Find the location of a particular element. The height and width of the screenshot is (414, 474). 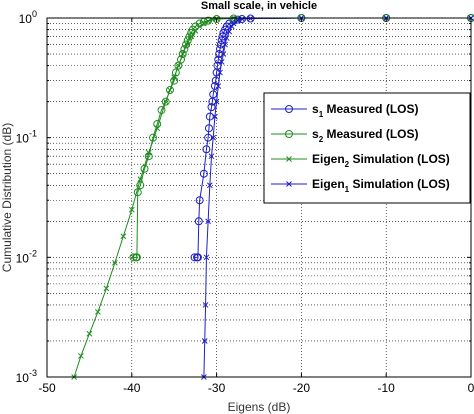

y-tick-label: 10⁻³ is located at coordinates (26, 376).